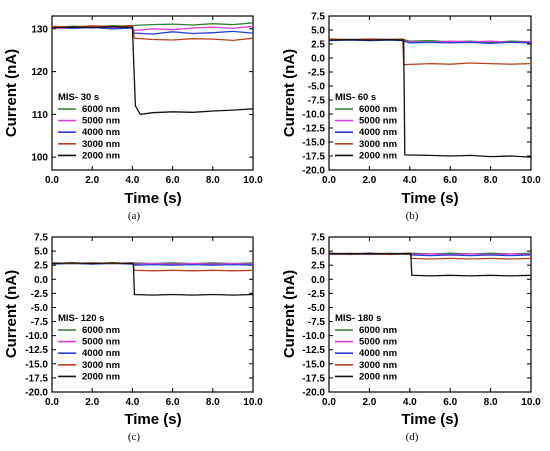 The width and height of the screenshot is (550, 451). I want to click on series-line-3000-nm, so click(430, 52).